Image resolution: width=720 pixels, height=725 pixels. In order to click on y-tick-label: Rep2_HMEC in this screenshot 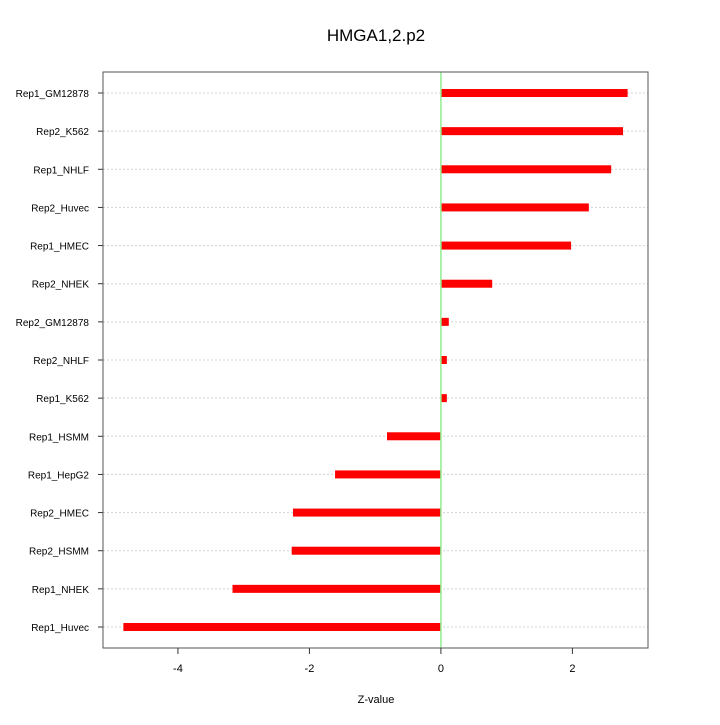, I will do `click(59, 514)`.